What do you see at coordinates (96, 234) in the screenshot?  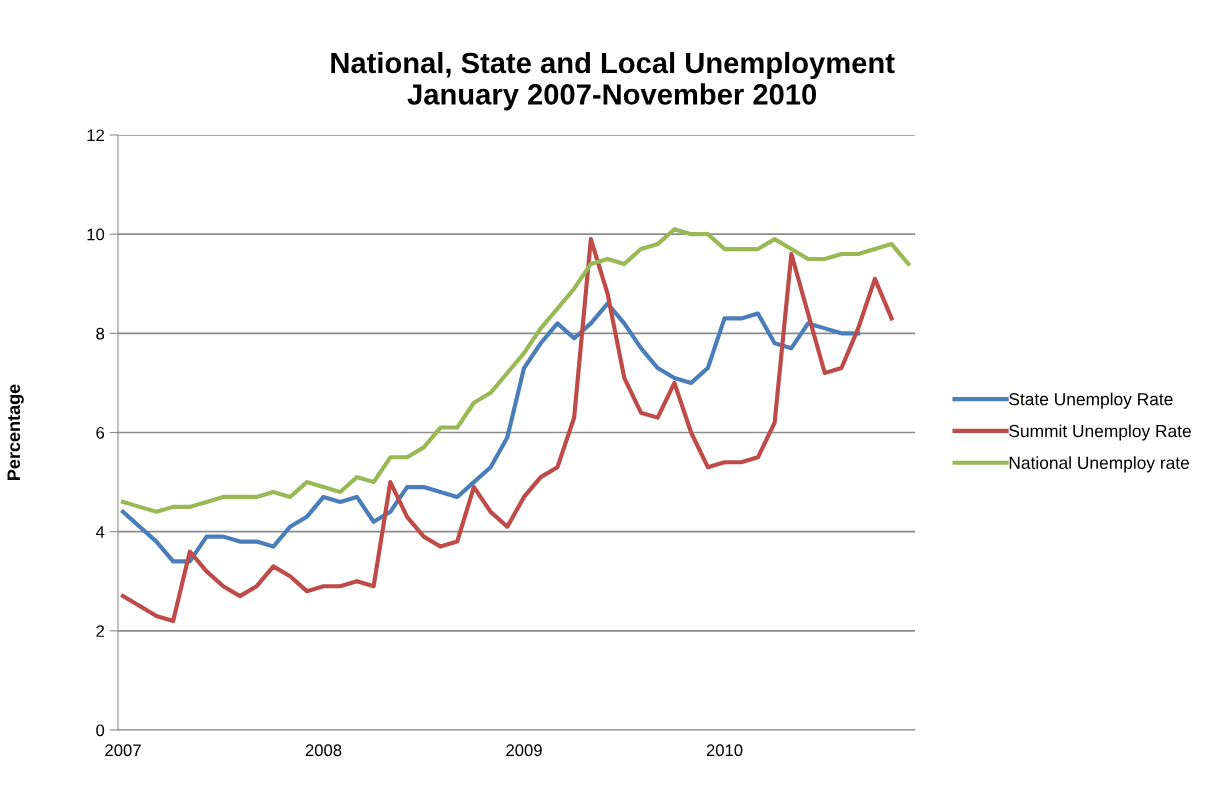 I see `y-tick-label: 10` at bounding box center [96, 234].